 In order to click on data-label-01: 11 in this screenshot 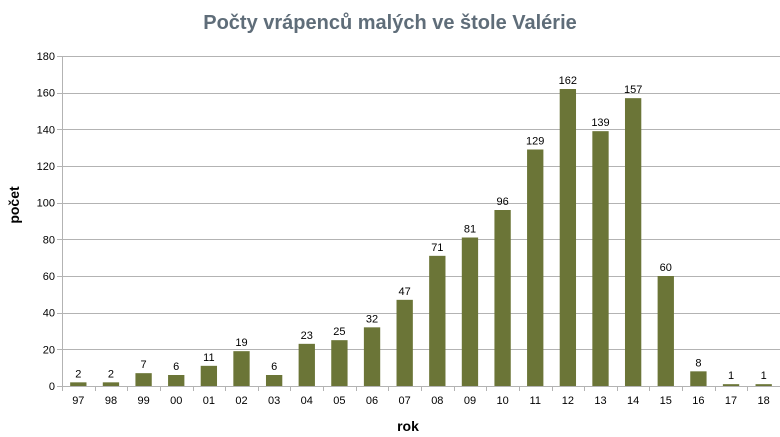, I will do `click(208, 358)`.